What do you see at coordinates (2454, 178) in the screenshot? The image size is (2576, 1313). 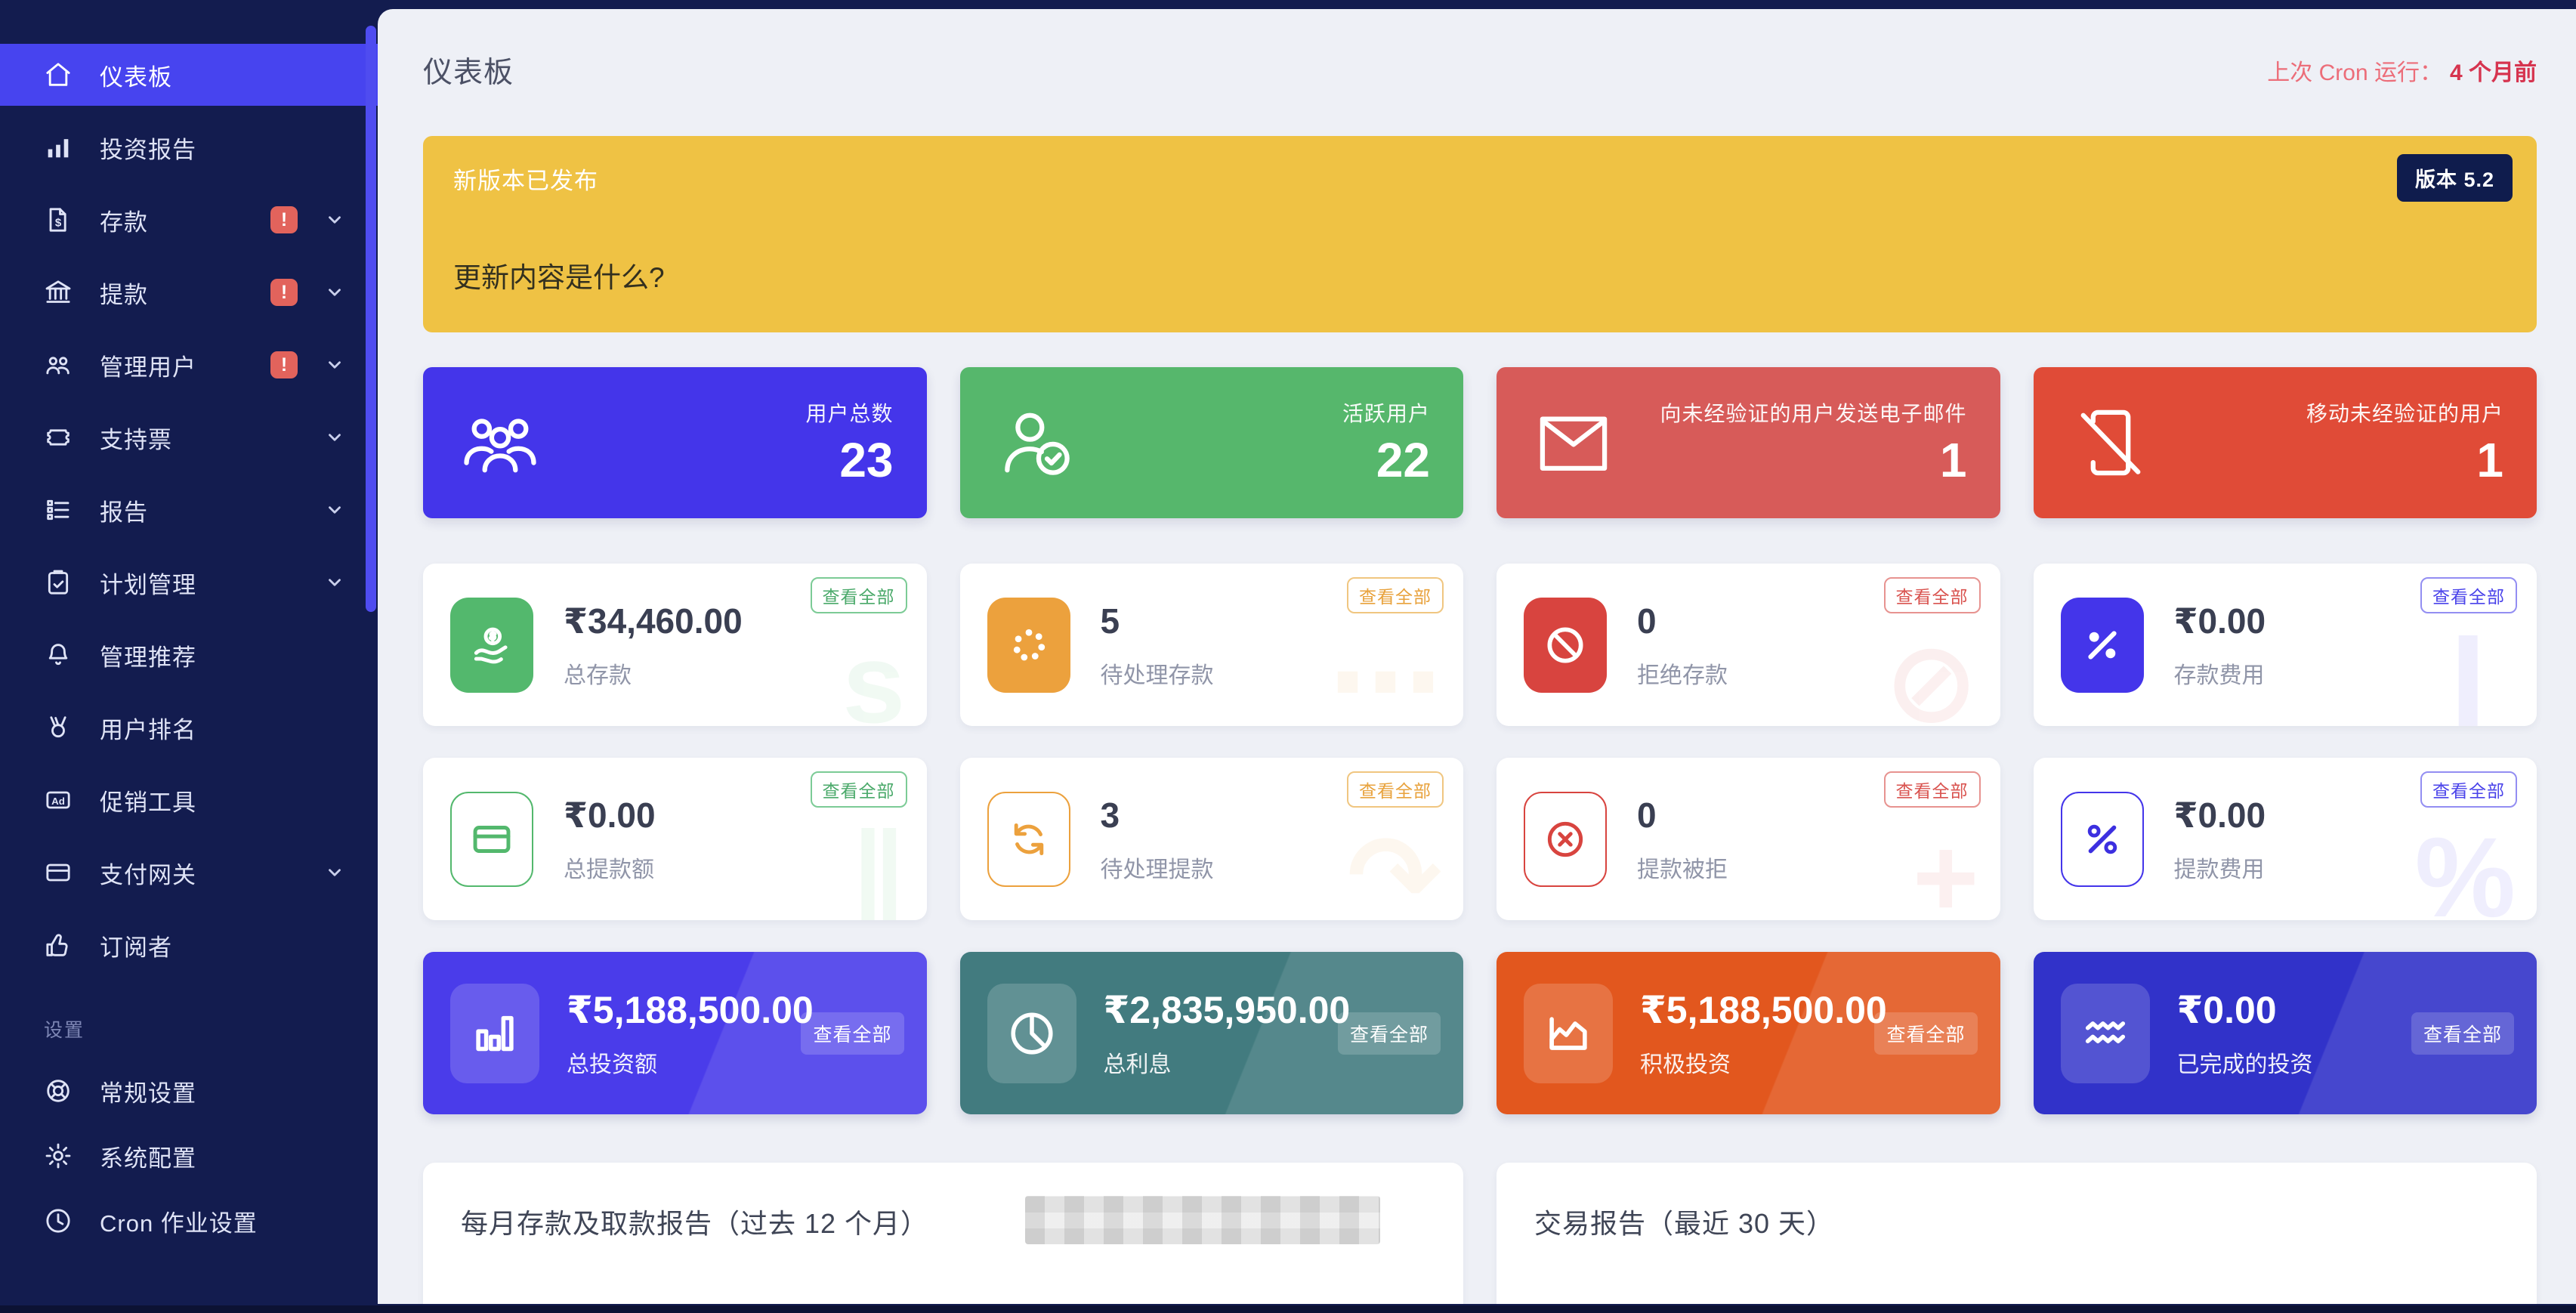 I see `version-badge: 版本 5.2` at bounding box center [2454, 178].